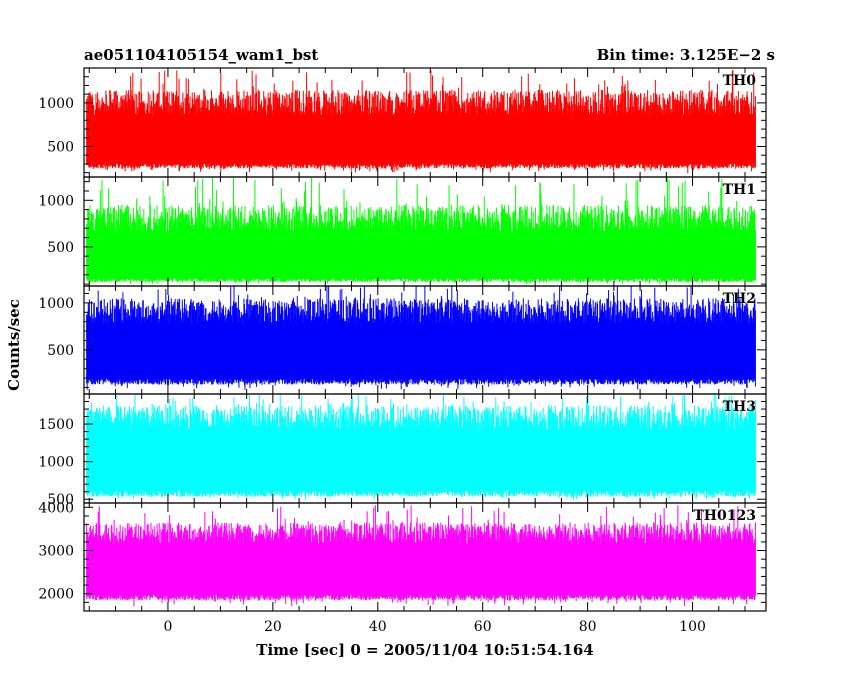 The width and height of the screenshot is (850, 680). Describe the element at coordinates (740, 81) in the screenshot. I see `panel-label-th0: TH0` at that location.